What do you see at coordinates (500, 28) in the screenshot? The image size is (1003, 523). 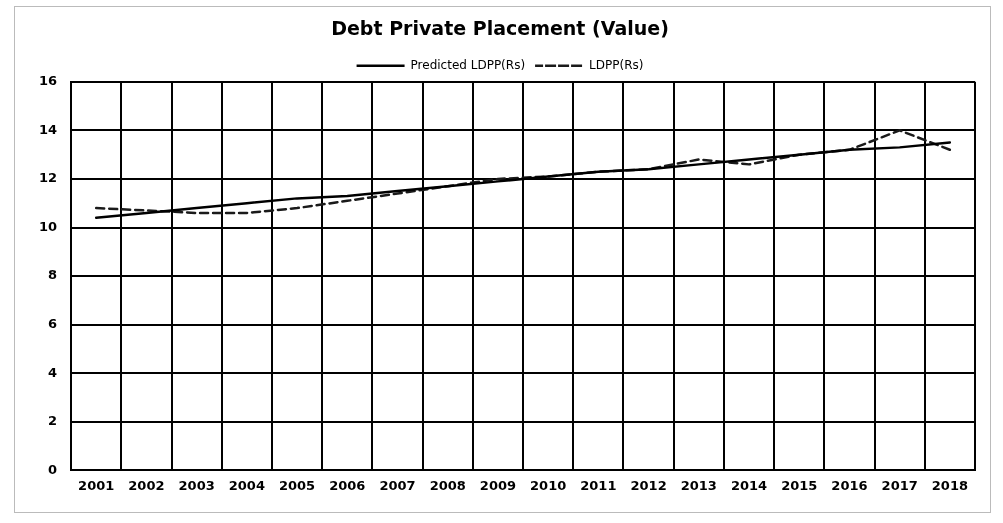 I see `chart-title: Debt Private Placement (Value)` at bounding box center [500, 28].